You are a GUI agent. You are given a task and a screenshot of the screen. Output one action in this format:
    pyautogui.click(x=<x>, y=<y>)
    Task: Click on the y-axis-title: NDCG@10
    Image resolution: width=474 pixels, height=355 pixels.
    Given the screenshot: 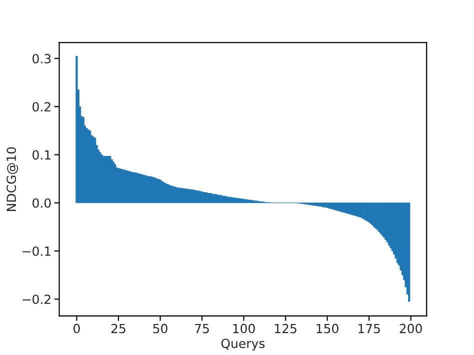 What is the action you would take?
    pyautogui.click(x=12, y=179)
    